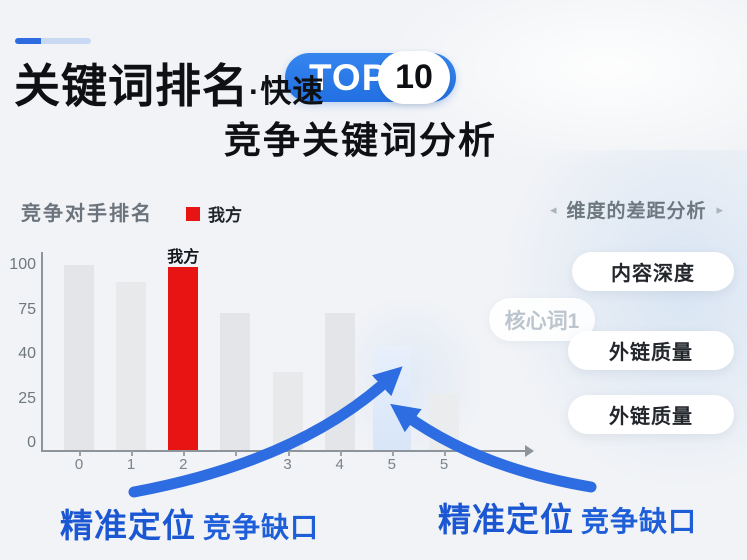  What do you see at coordinates (653, 271) in the screenshot?
I see `dimension-tag-content-depth: 内容深度` at bounding box center [653, 271].